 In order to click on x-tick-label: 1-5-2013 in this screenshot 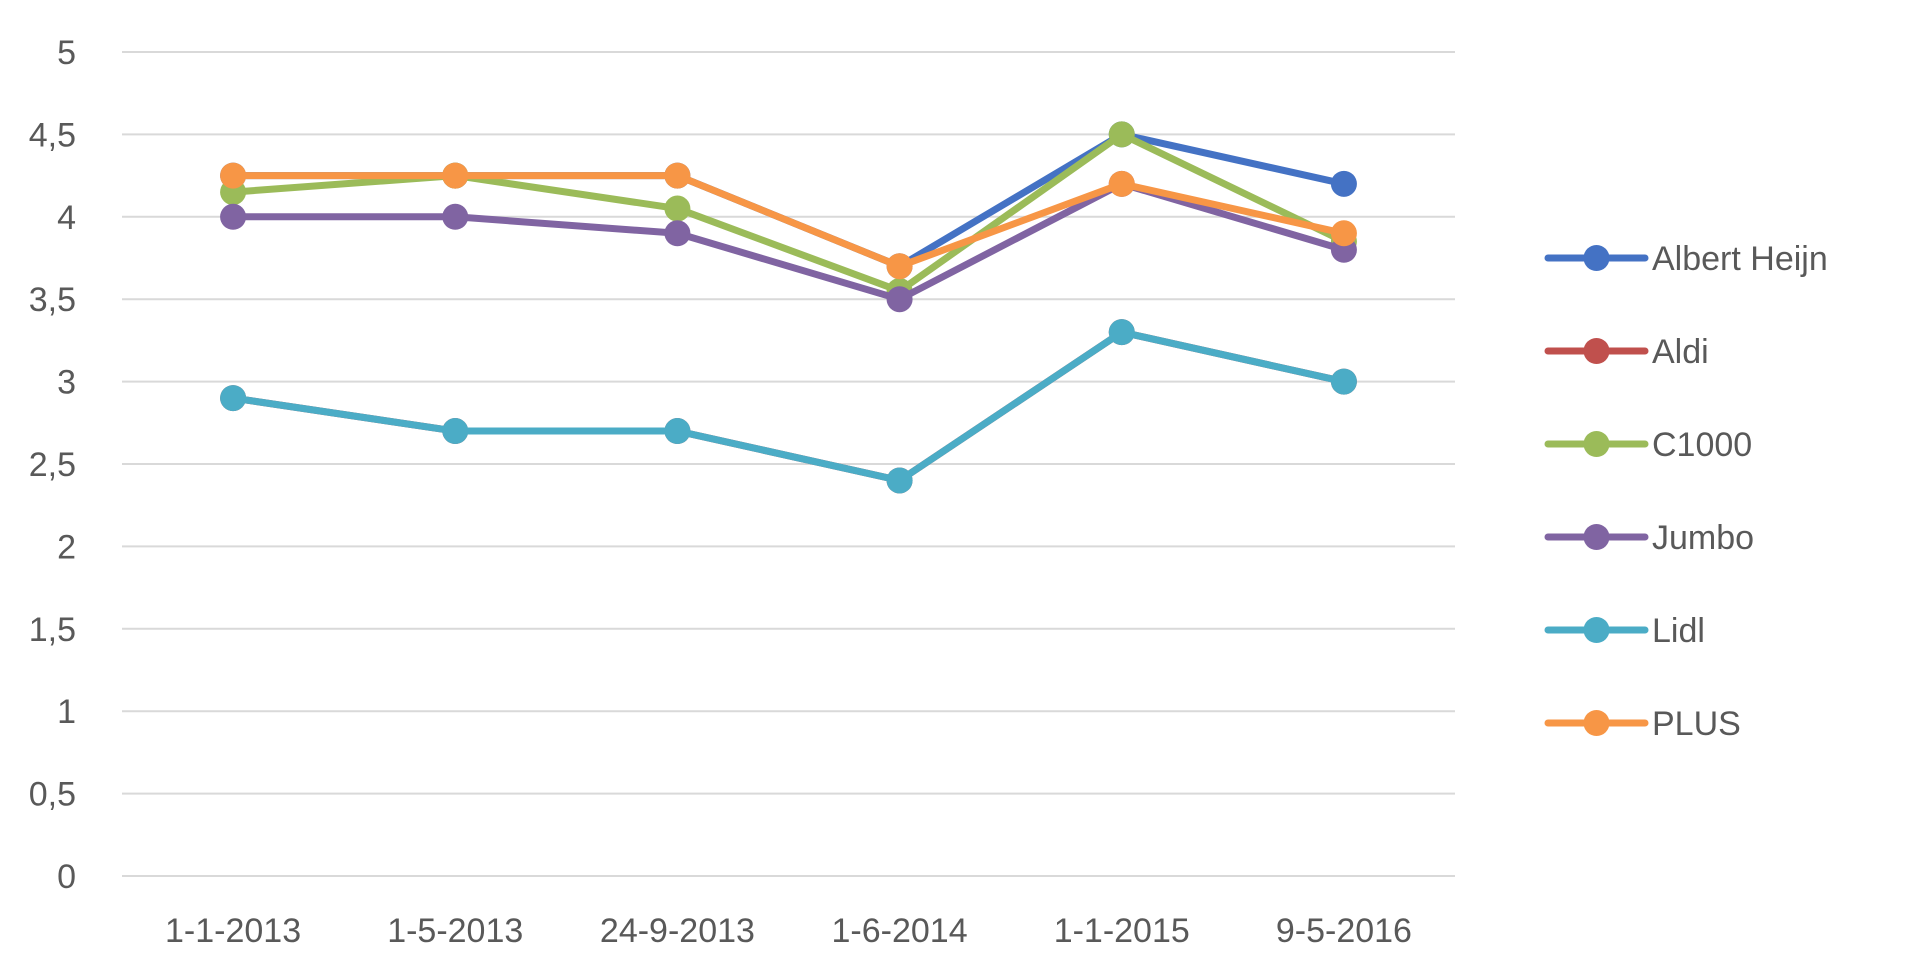, I will do `click(455, 931)`.